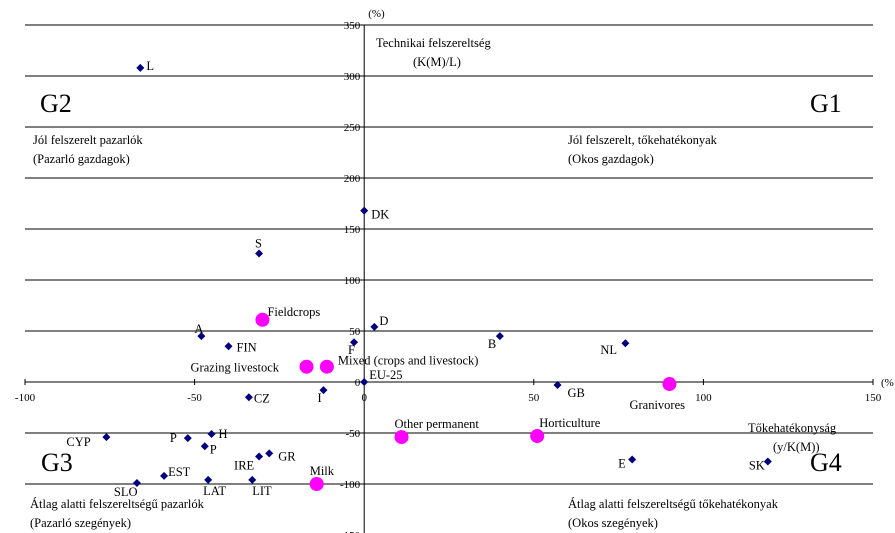 The width and height of the screenshot is (895, 533). What do you see at coordinates (703, 398) in the screenshot?
I see `x-tick-label: 100` at bounding box center [703, 398].